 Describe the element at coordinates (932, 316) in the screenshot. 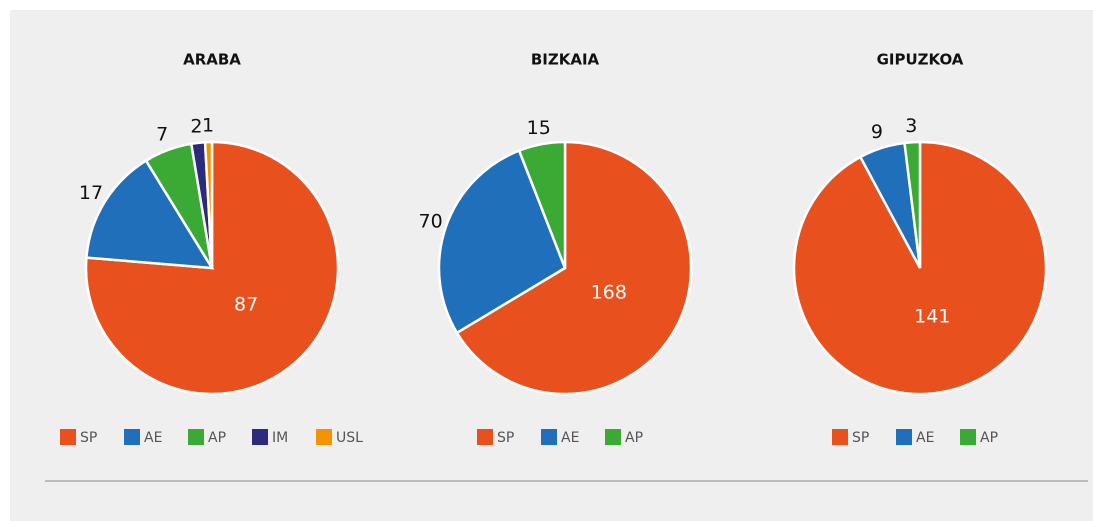

I see `data-label: 141` at that location.